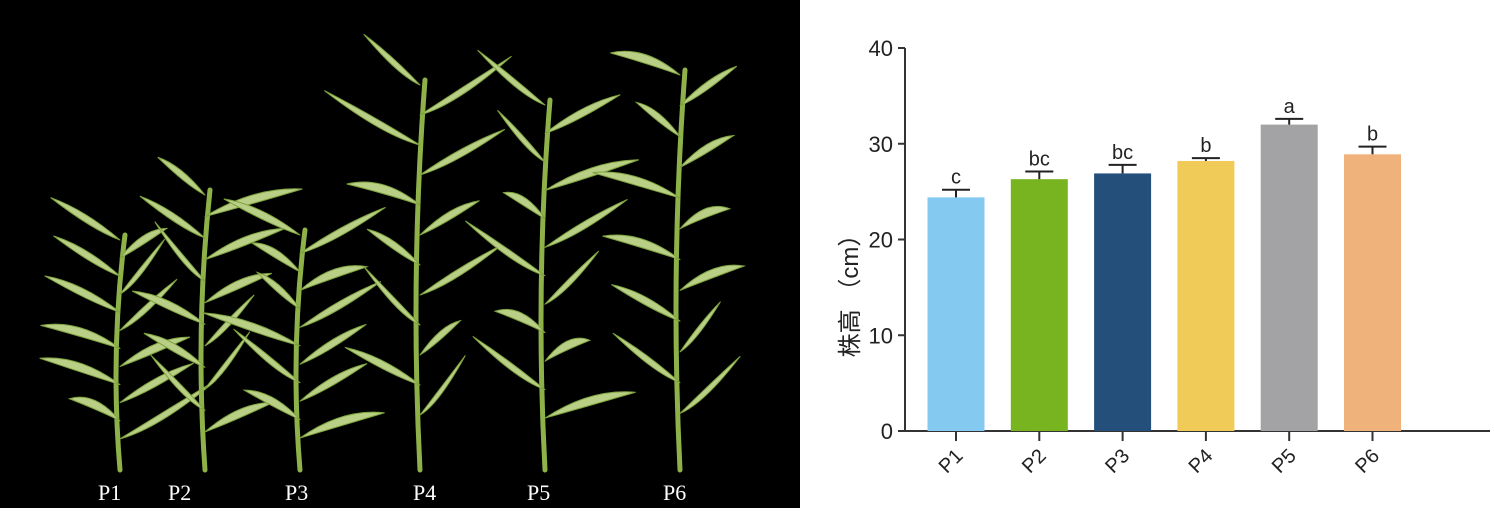 The width and height of the screenshot is (1494, 513). I want to click on y-tick-label: 0, so click(887, 431).